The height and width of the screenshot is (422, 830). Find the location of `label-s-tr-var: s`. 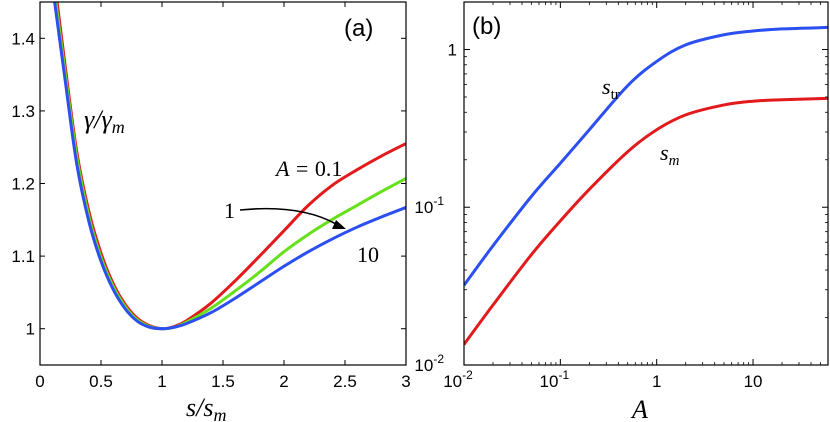

label-s-tr-var: s is located at coordinates (606, 86).